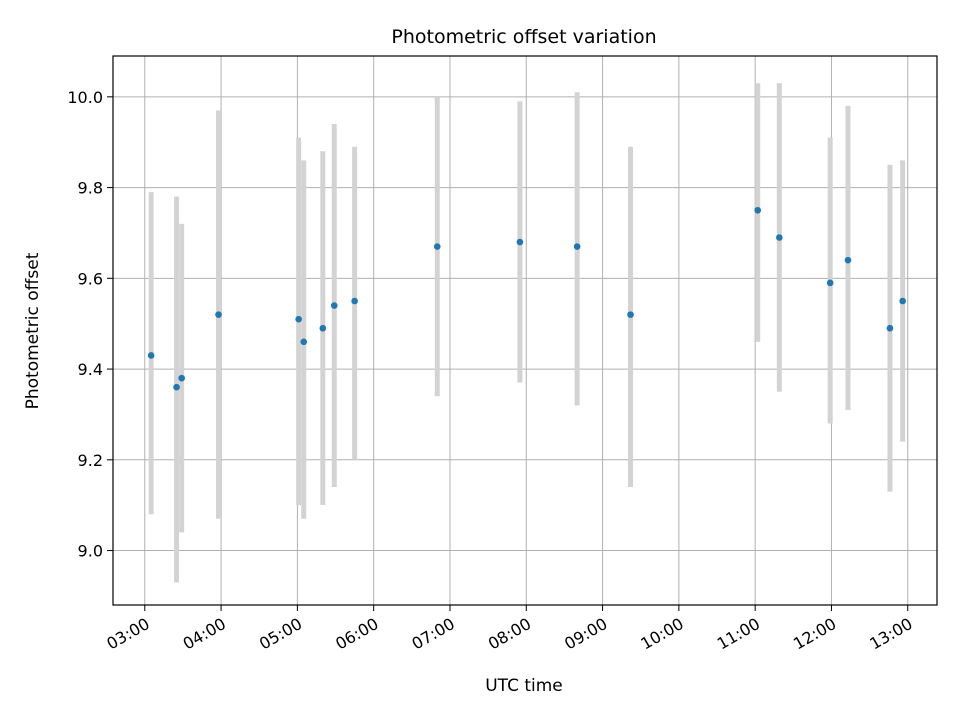 This screenshot has width=960, height=720. Describe the element at coordinates (523, 37) in the screenshot. I see `chart-title: Photometric offset variation` at that location.